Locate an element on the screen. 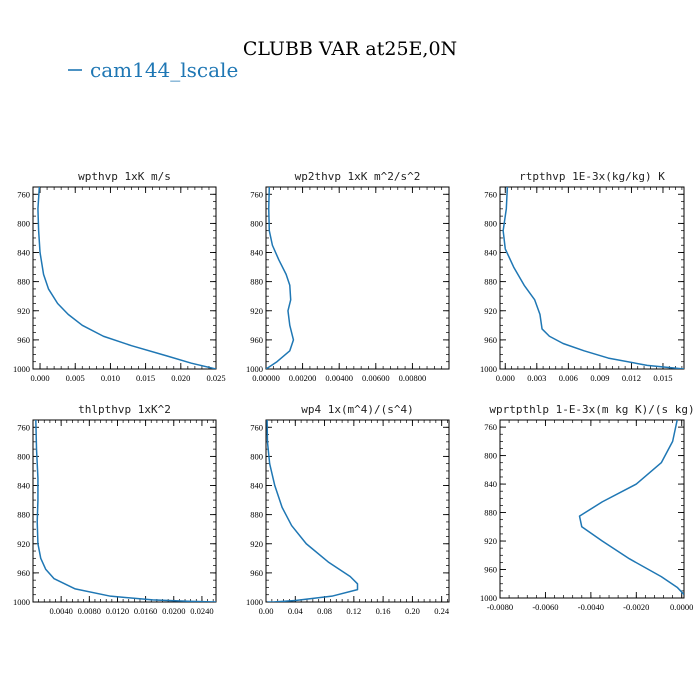 The height and width of the screenshot is (700, 700). x-tick-label: 0.08 is located at coordinates (324, 611).